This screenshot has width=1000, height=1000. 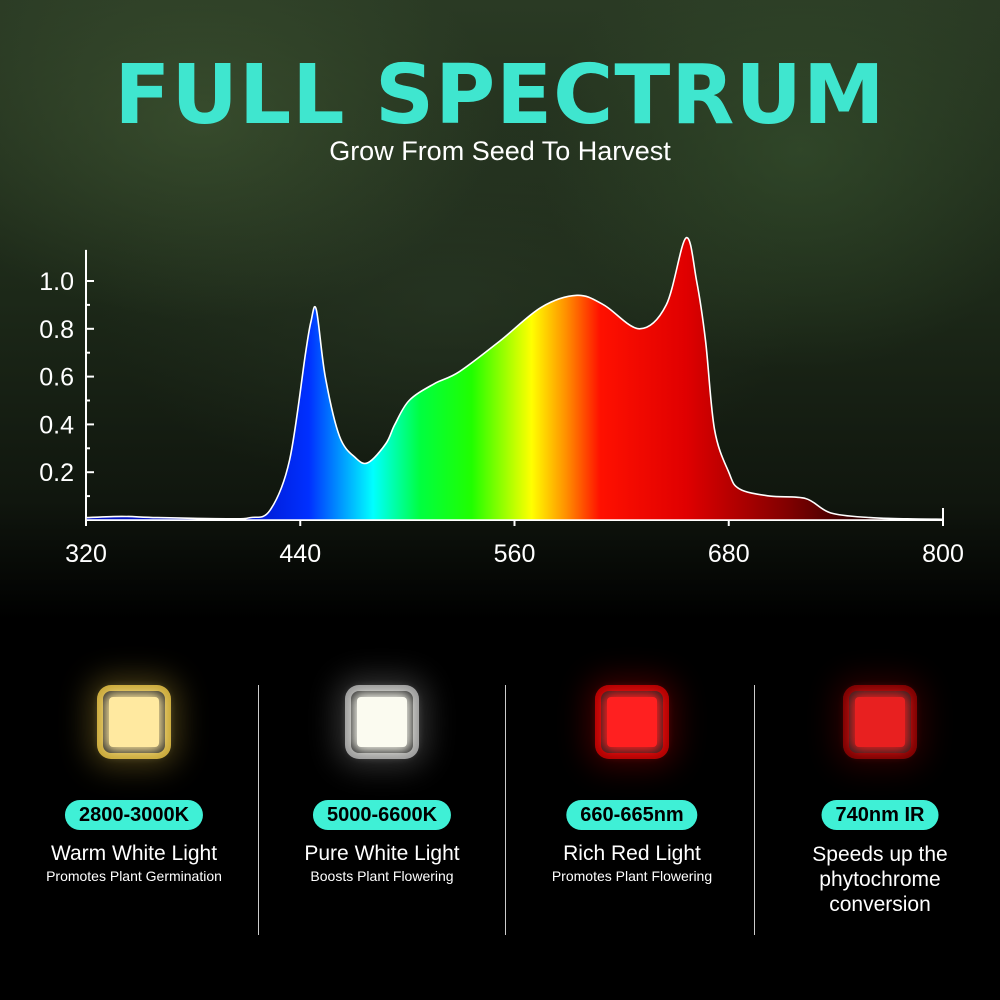 I want to click on light-name: Rich Red Light, so click(x=632, y=853).